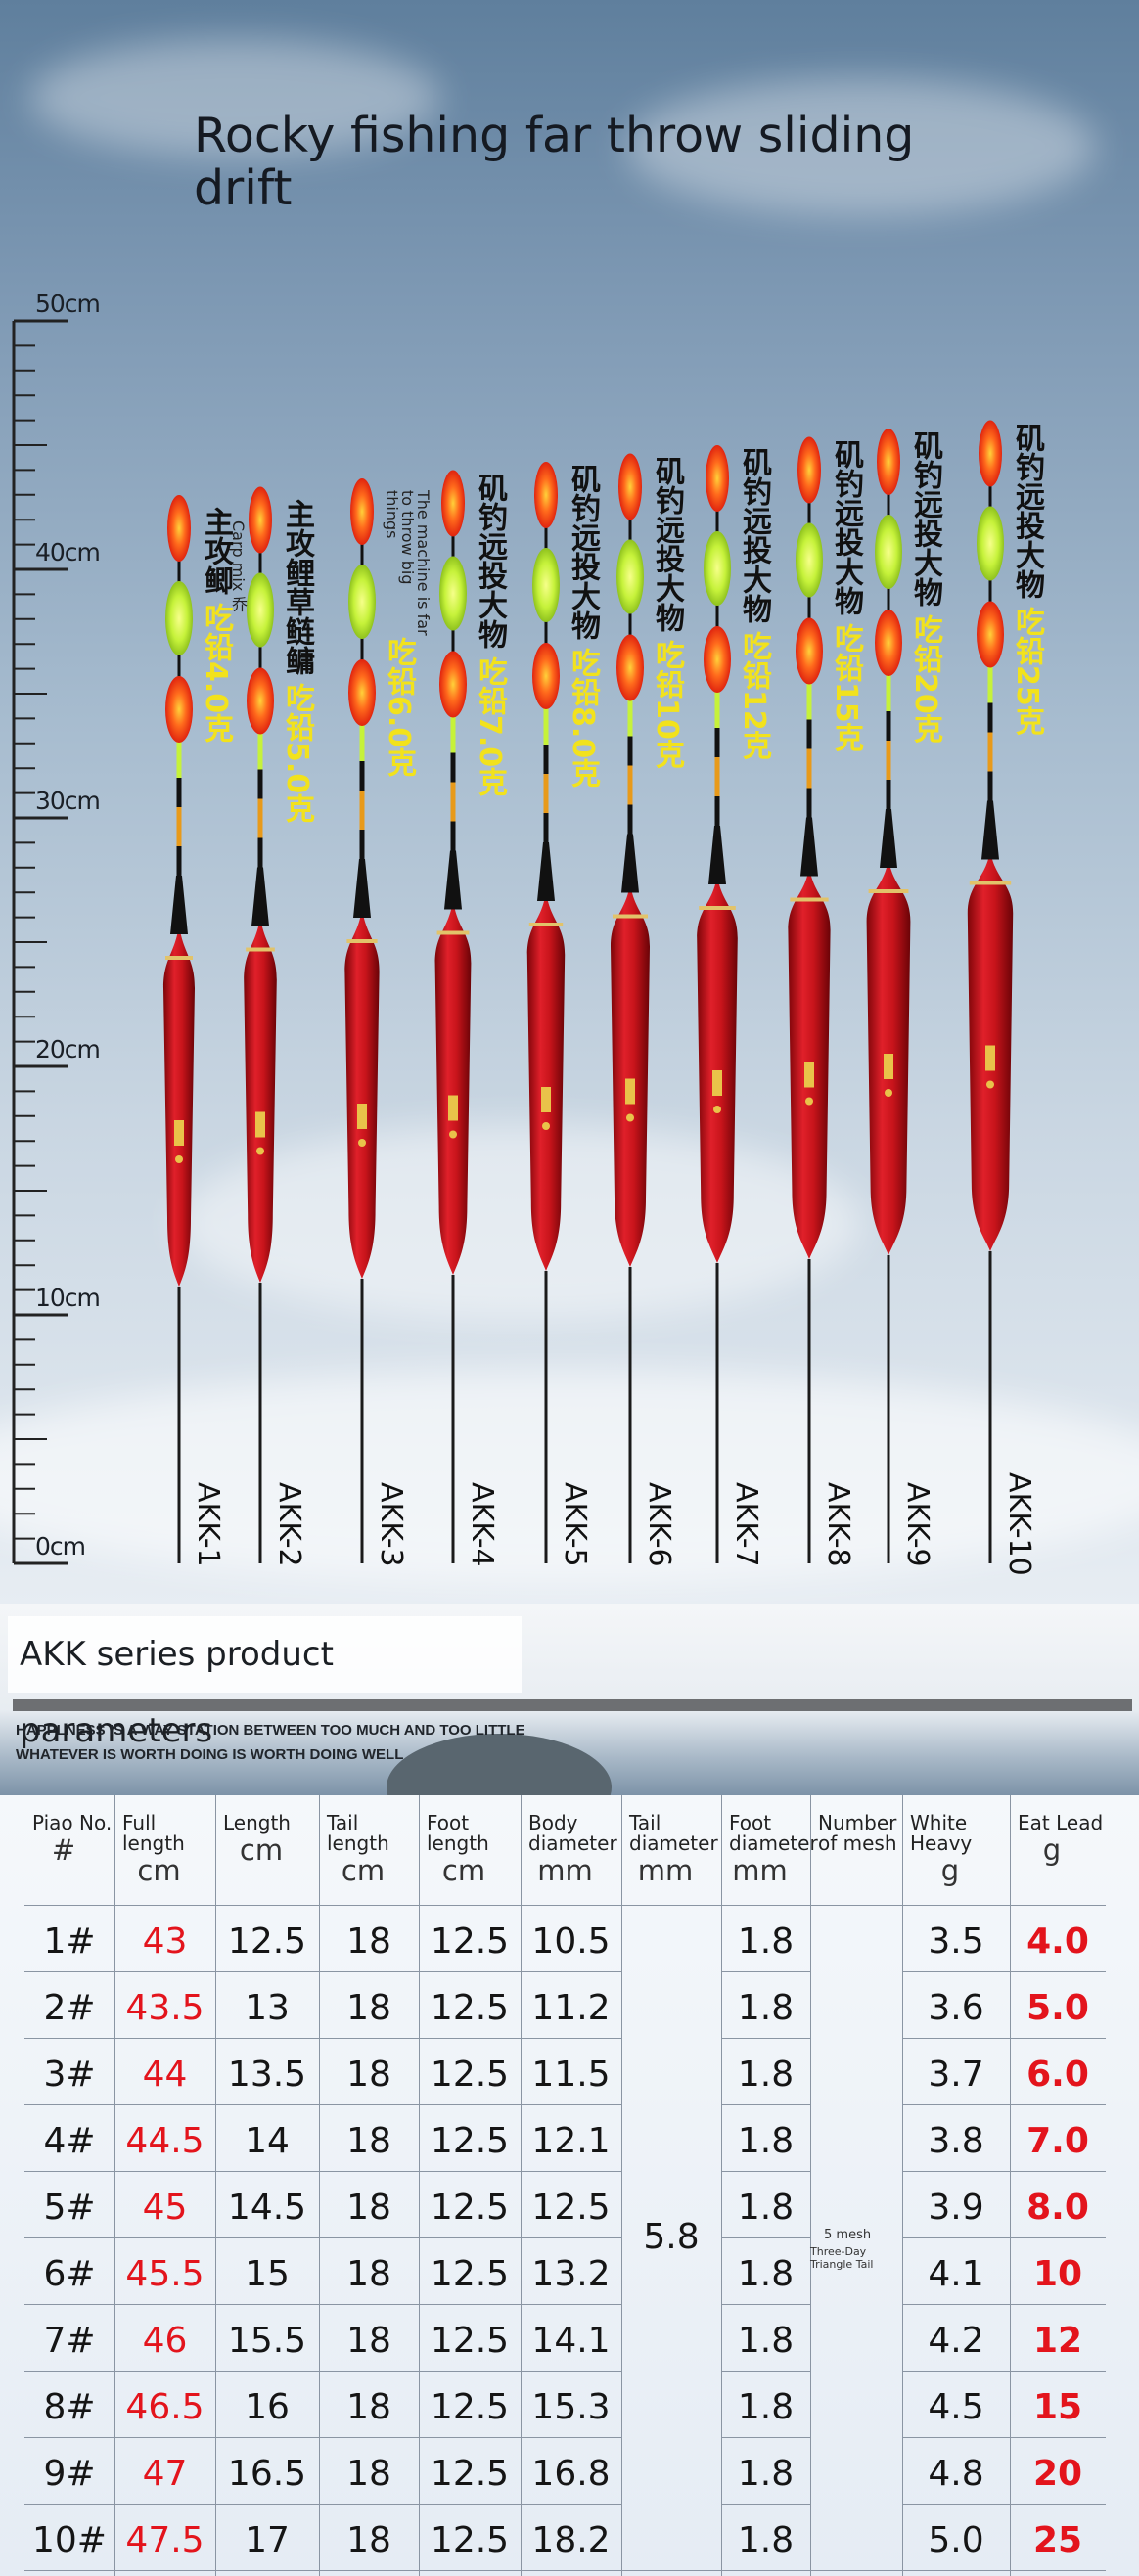  What do you see at coordinates (760, 1870) in the screenshot?
I see `table-header-unit: mm` at bounding box center [760, 1870].